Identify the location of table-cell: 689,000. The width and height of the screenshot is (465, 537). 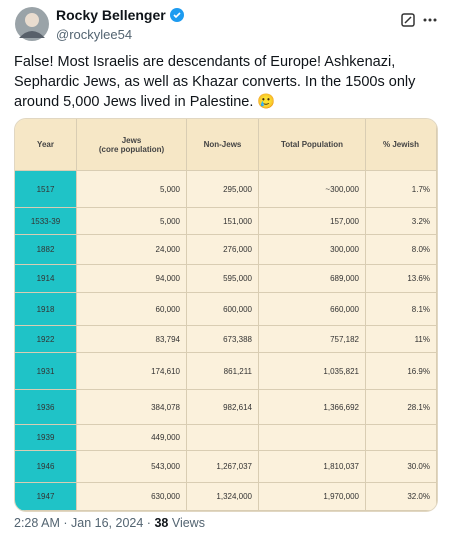
(312, 279).